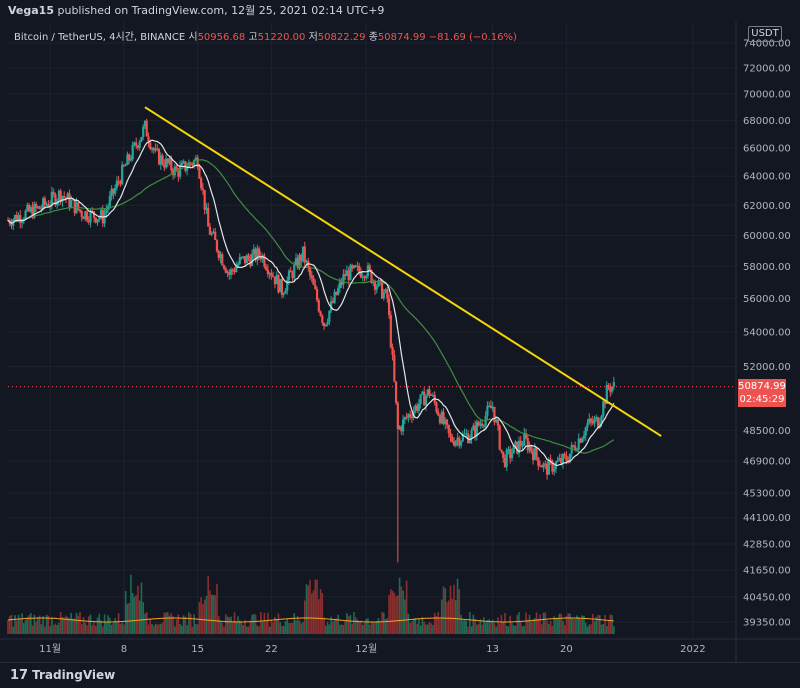 Image resolution: width=800 pixels, height=688 pixels. Describe the element at coordinates (100, 37) in the screenshot. I see `symbol-title: Bitcoin / TetherUS, 4시간, BINANCE` at that location.